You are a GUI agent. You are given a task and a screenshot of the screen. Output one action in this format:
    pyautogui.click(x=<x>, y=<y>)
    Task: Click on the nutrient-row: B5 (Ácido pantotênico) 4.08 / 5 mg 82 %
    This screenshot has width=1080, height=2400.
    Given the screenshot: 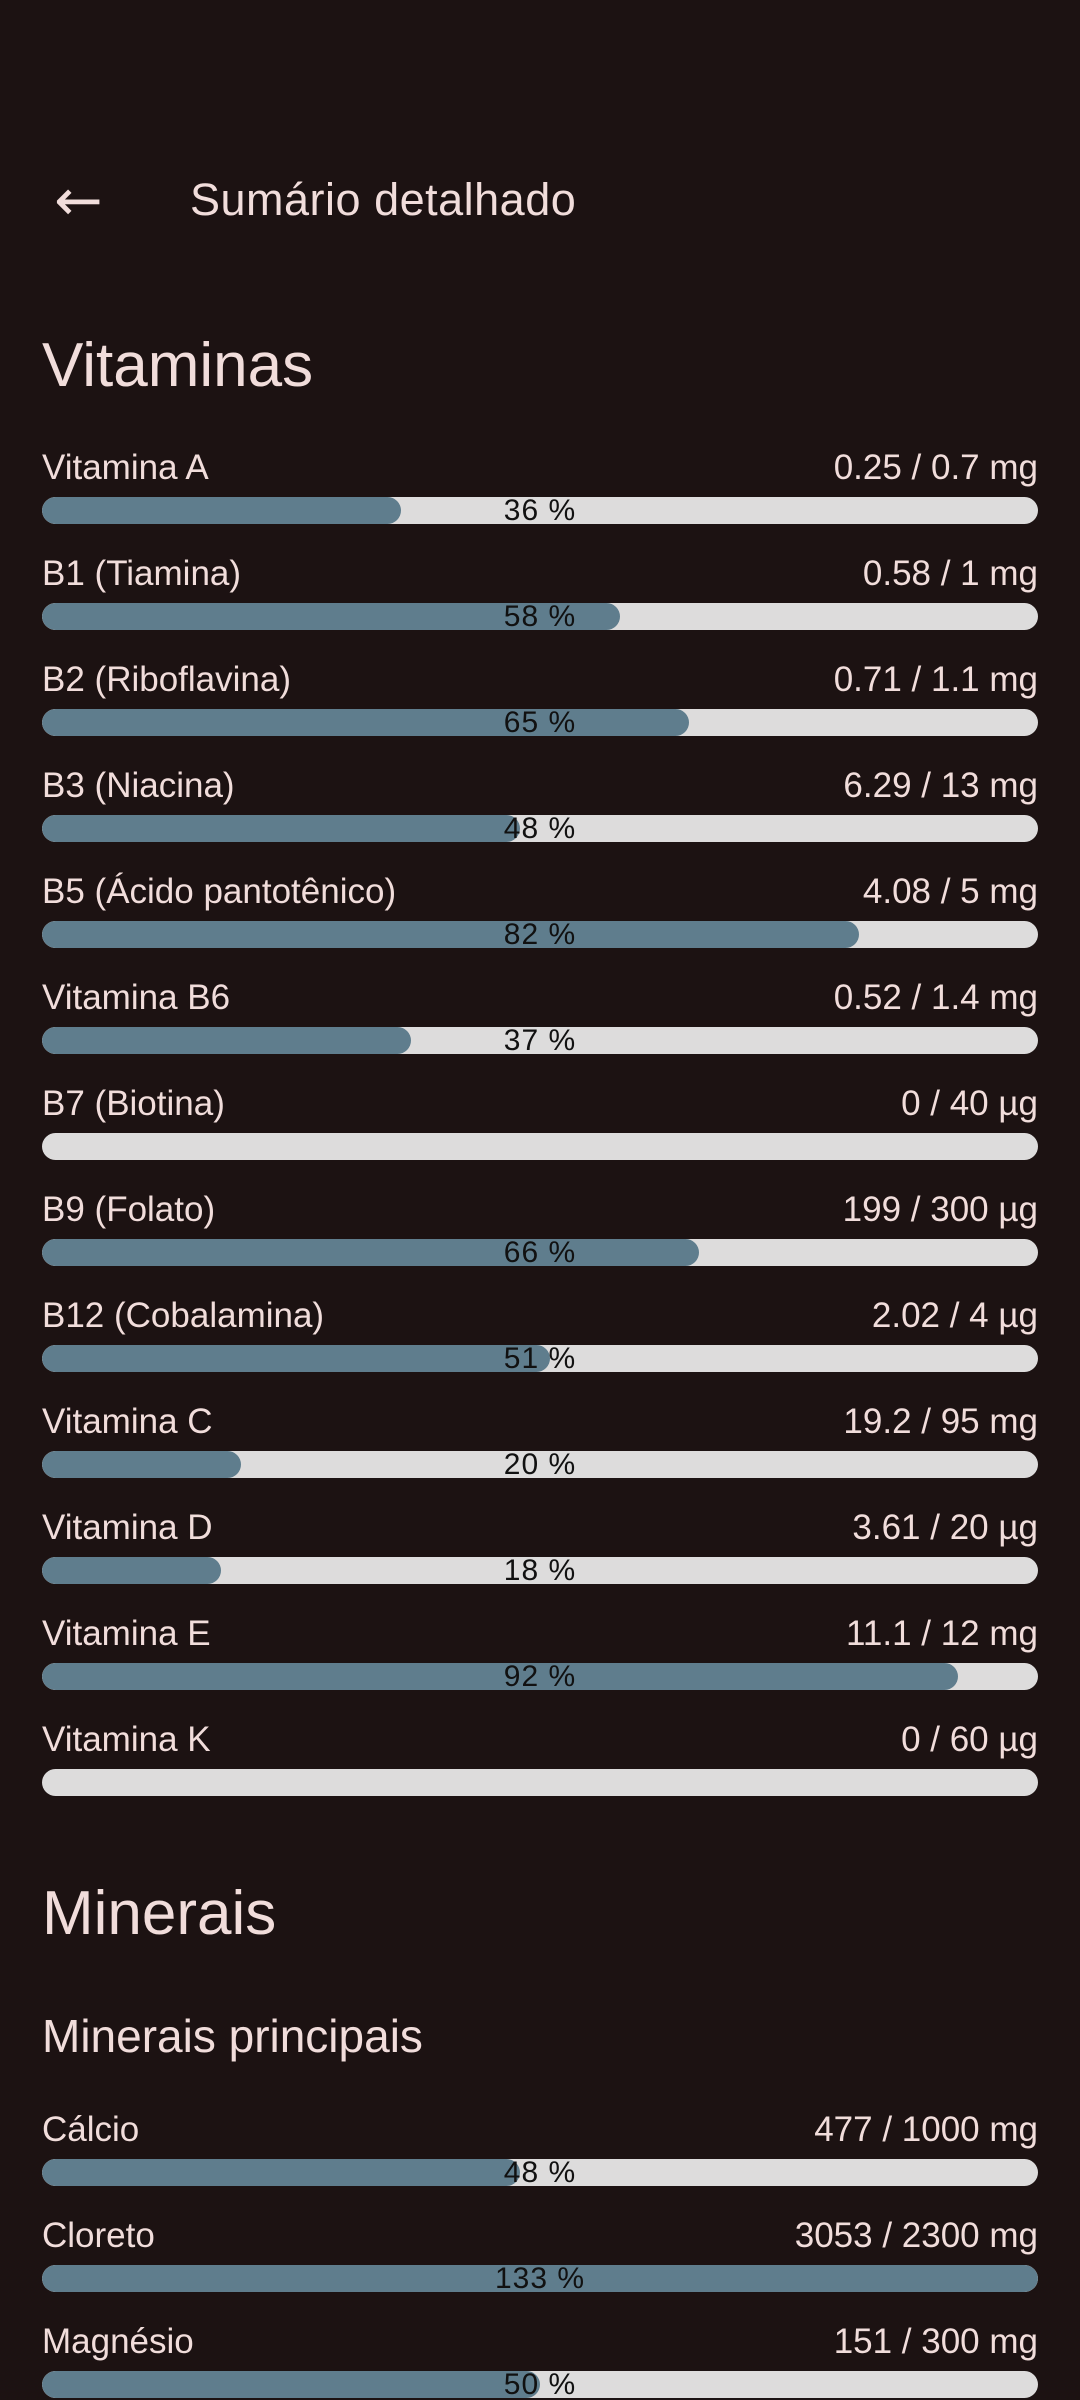 What is the action you would take?
    pyautogui.click(x=540, y=910)
    